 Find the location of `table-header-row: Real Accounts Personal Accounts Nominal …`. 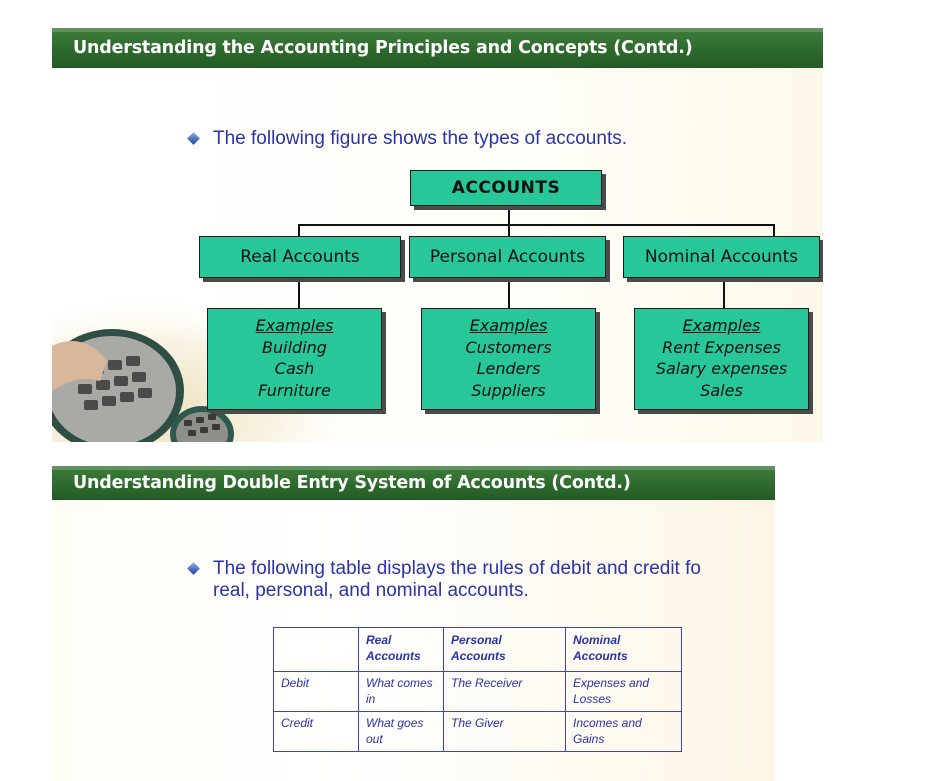

table-header-row: Real Accounts Personal Accounts Nominal … is located at coordinates (477, 649).